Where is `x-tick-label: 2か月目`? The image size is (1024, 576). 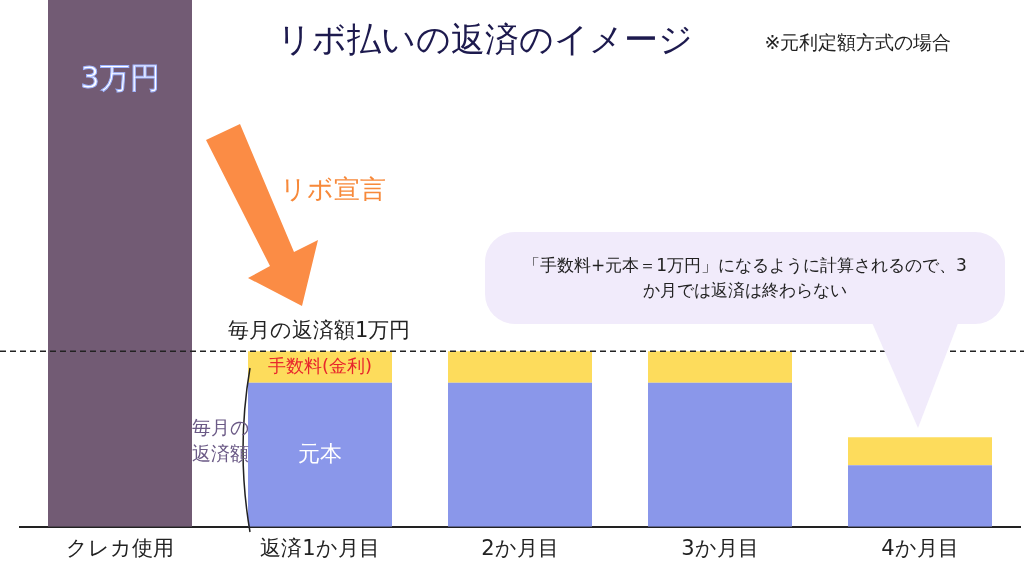
x-tick-label: 2か月目 is located at coordinates (520, 547).